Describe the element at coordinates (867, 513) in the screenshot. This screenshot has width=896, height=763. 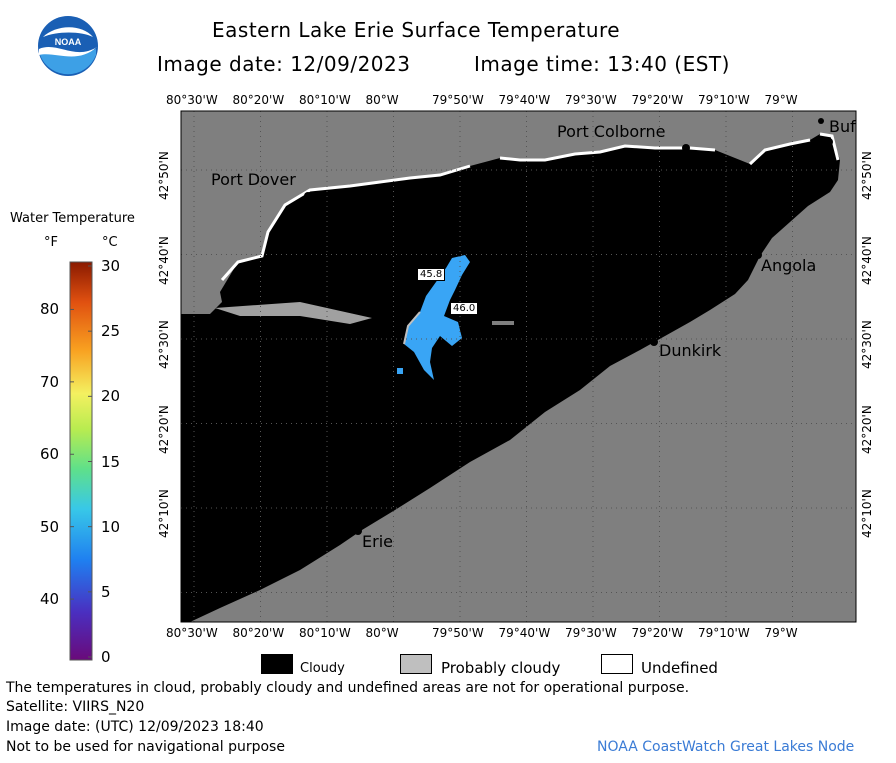
I see `latitude-label-right: 42°10'N` at that location.